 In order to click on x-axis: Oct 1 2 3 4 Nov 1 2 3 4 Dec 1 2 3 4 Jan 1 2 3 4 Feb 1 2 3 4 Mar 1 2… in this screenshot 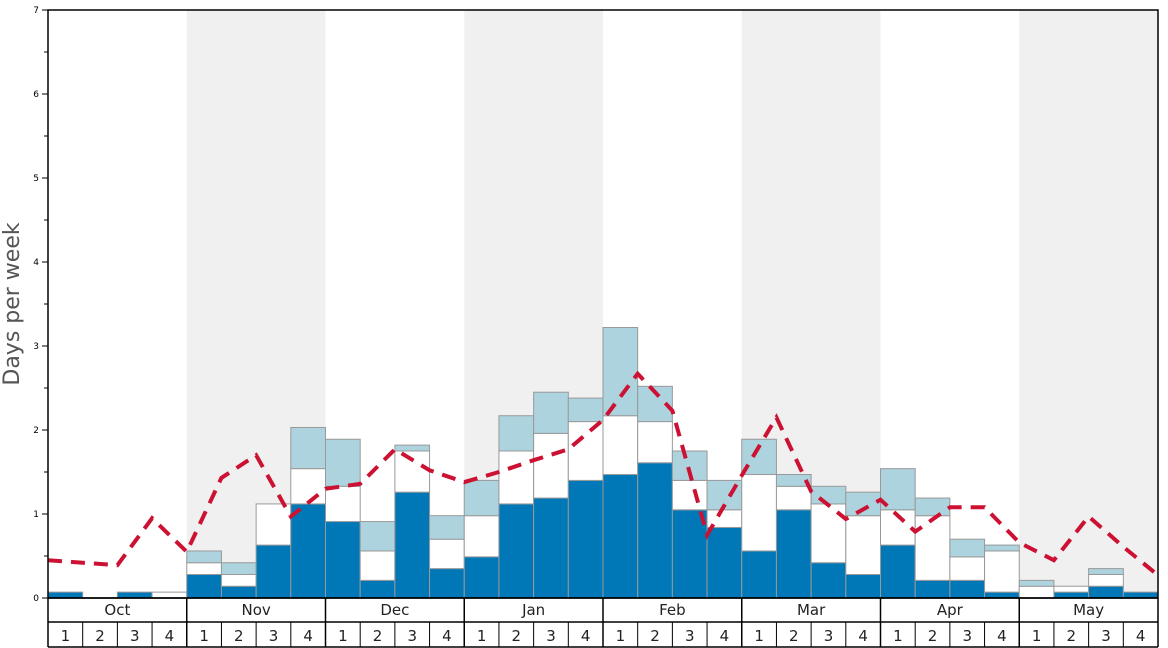, I will do `click(603, 622)`.